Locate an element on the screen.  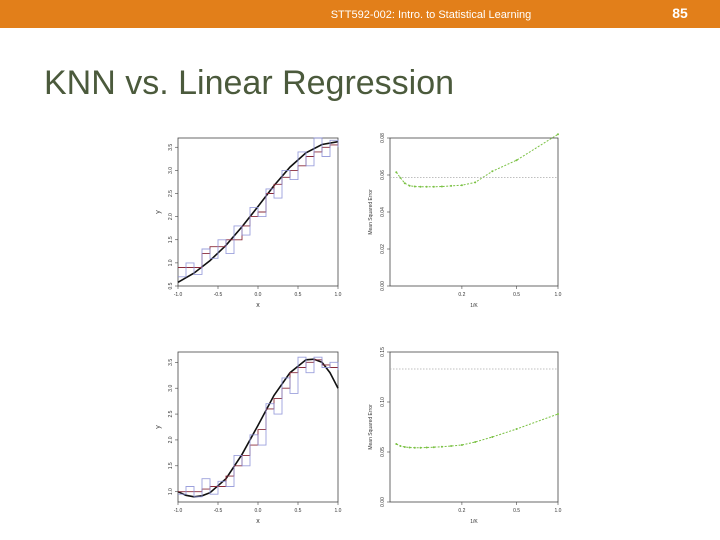
bottom-right-x-tick-label: 0.2 is located at coordinates (461, 511).